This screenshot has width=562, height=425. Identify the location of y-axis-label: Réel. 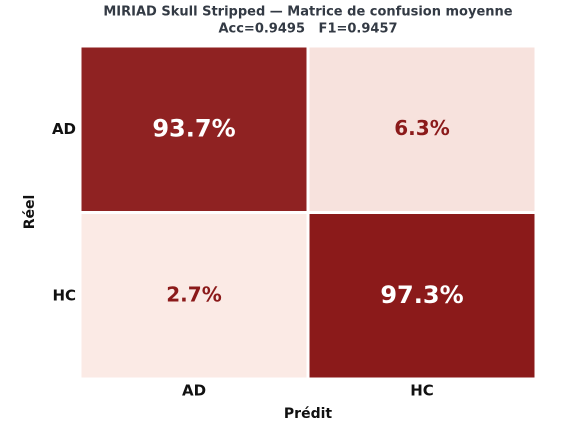
(30, 212).